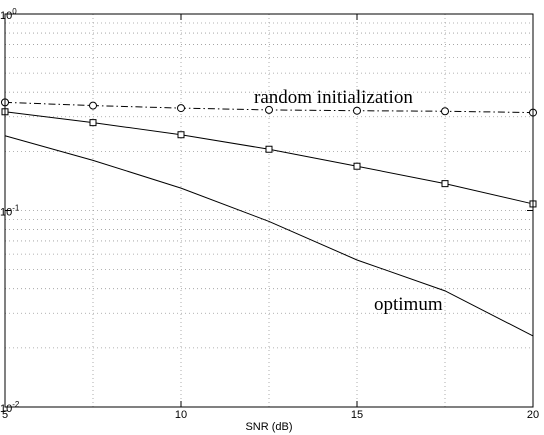 The width and height of the screenshot is (544, 435). I want to click on y-tick-label: 10⁰, so click(8, 14).